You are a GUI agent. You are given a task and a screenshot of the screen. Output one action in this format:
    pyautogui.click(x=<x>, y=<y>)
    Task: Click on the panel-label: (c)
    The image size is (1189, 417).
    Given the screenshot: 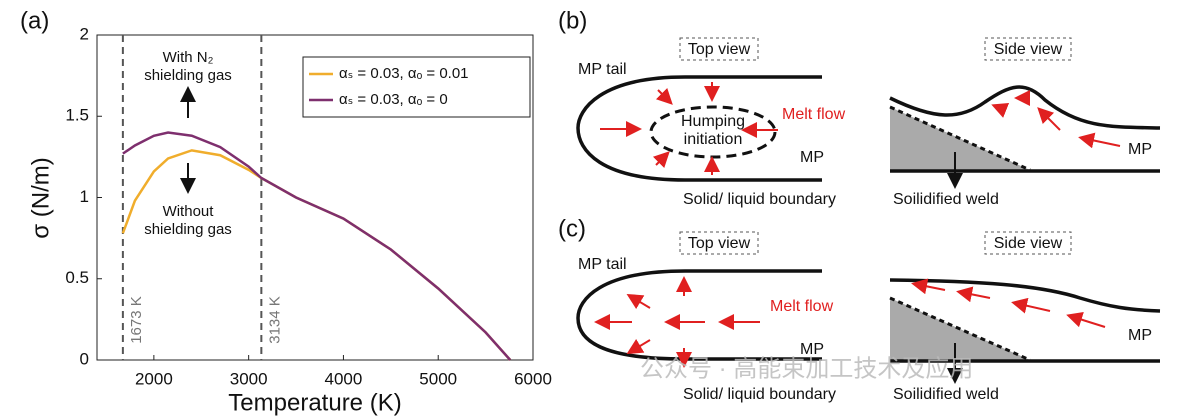 What is the action you would take?
    pyautogui.click(x=572, y=228)
    